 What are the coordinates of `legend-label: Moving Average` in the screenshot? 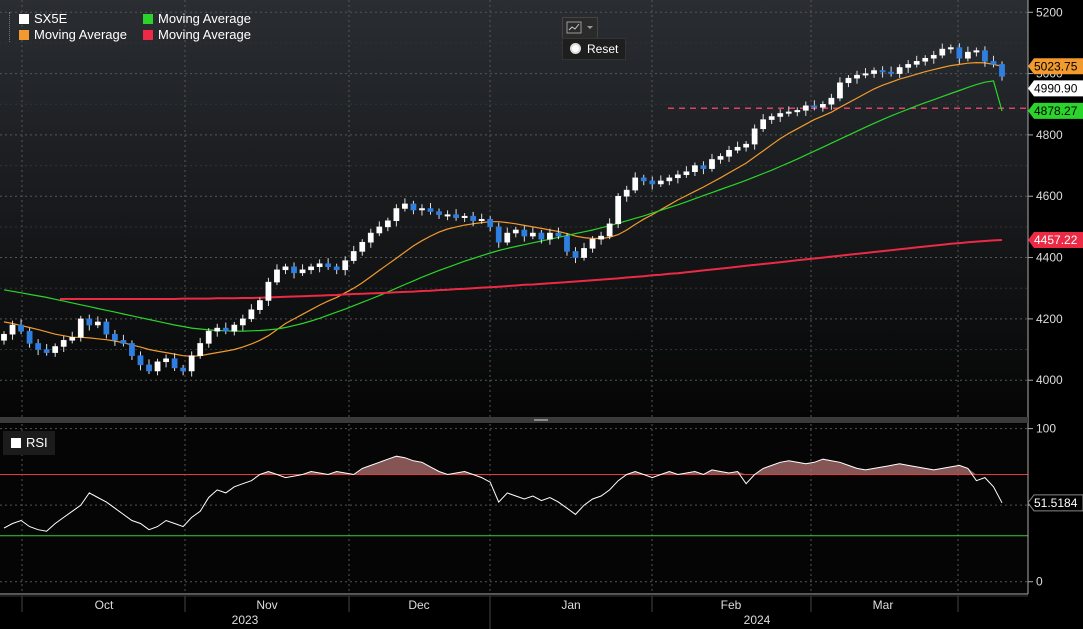 It's located at (204, 34).